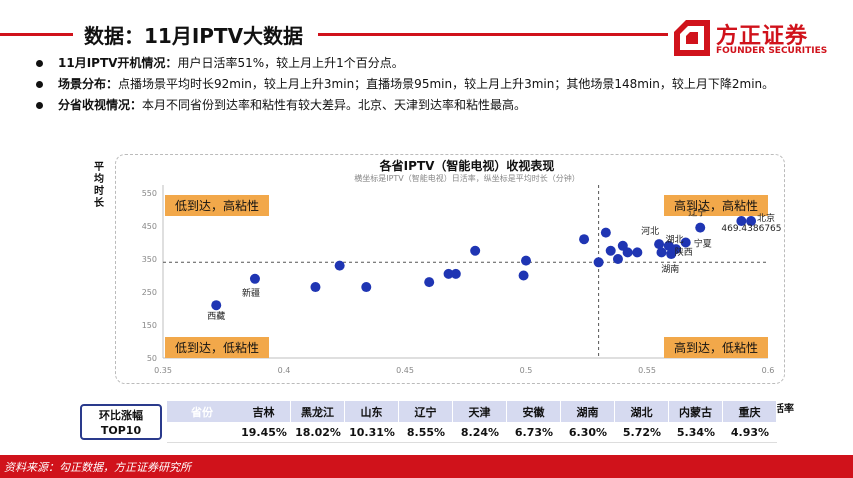 Image resolution: width=853 pixels, height=478 pixels. I want to click on bullet-heading: 场景分布：, so click(88, 84).